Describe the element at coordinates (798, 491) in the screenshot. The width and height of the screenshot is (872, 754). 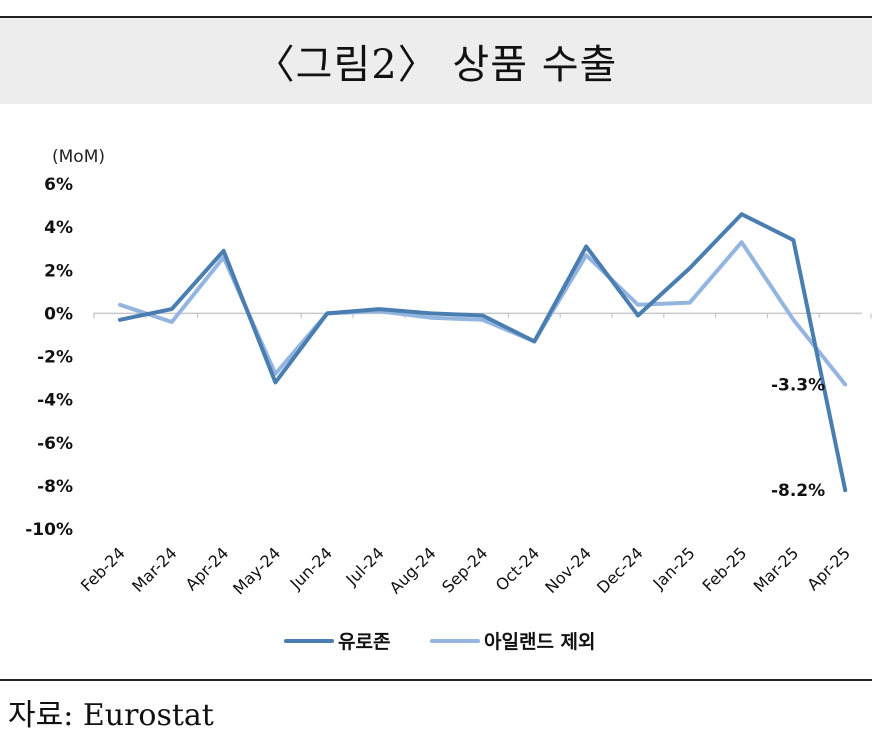
I see `end-data-label: -8.2%` at that location.